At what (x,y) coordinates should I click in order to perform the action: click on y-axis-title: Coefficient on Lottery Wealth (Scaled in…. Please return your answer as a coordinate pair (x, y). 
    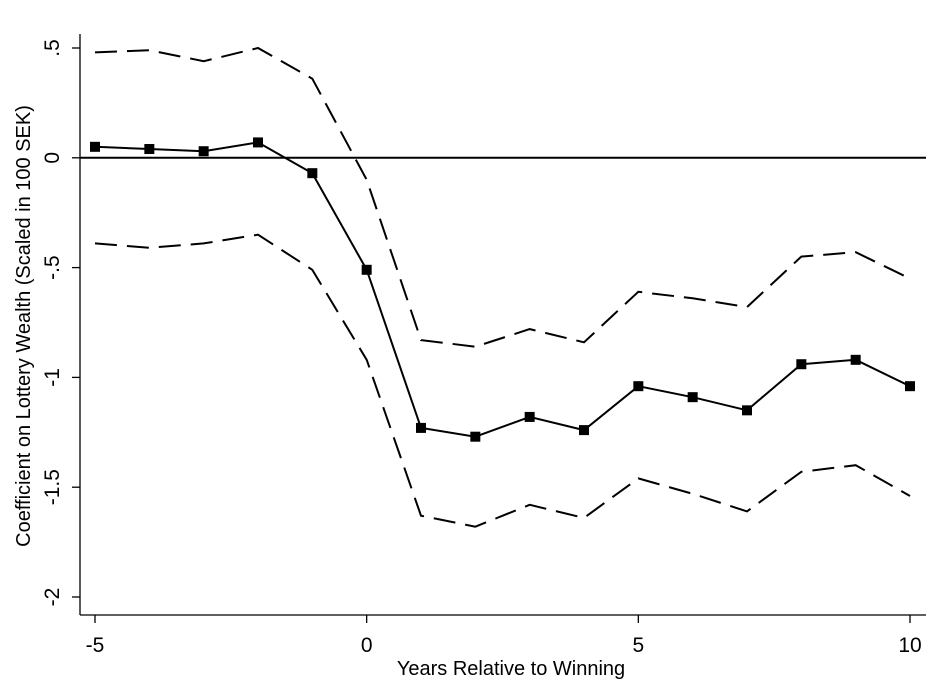
    Looking at the image, I should click on (24, 326).